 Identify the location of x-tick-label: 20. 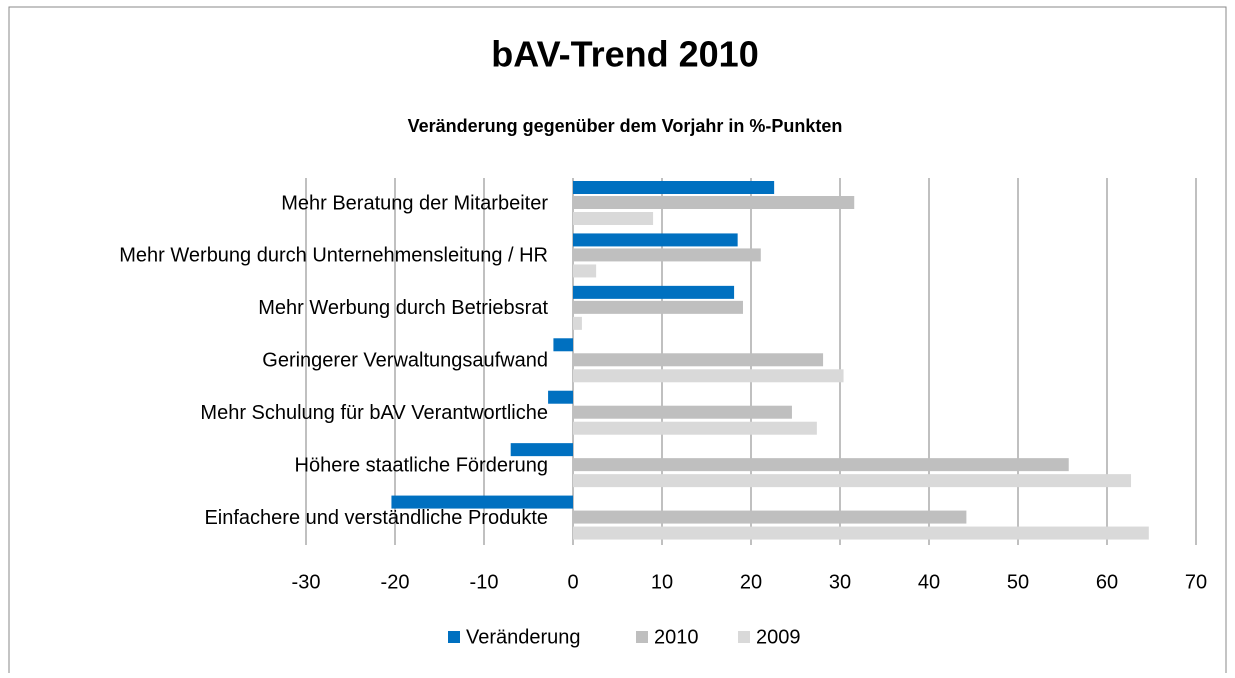
(751, 582).